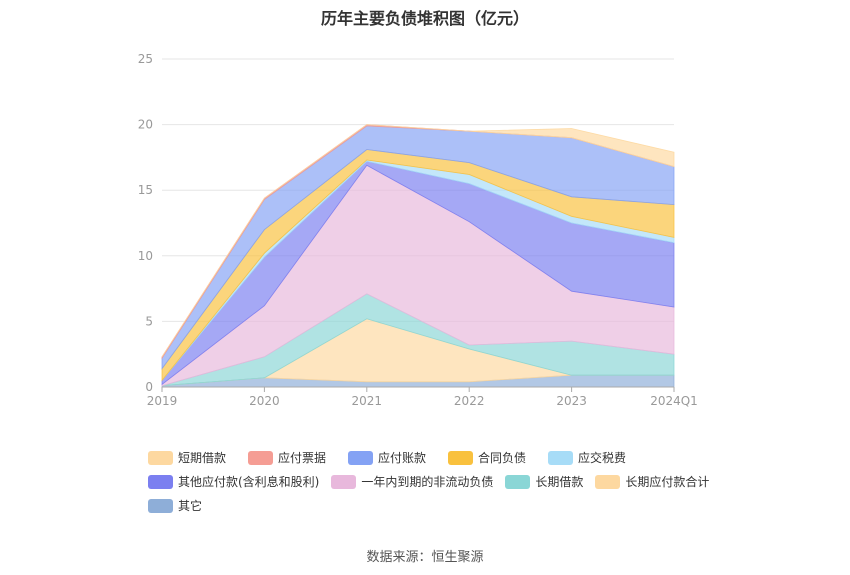 Image resolution: width=850 pixels, height=575 pixels. Describe the element at coordinates (145, 59) in the screenshot. I see `y-tick-label: 25` at that location.